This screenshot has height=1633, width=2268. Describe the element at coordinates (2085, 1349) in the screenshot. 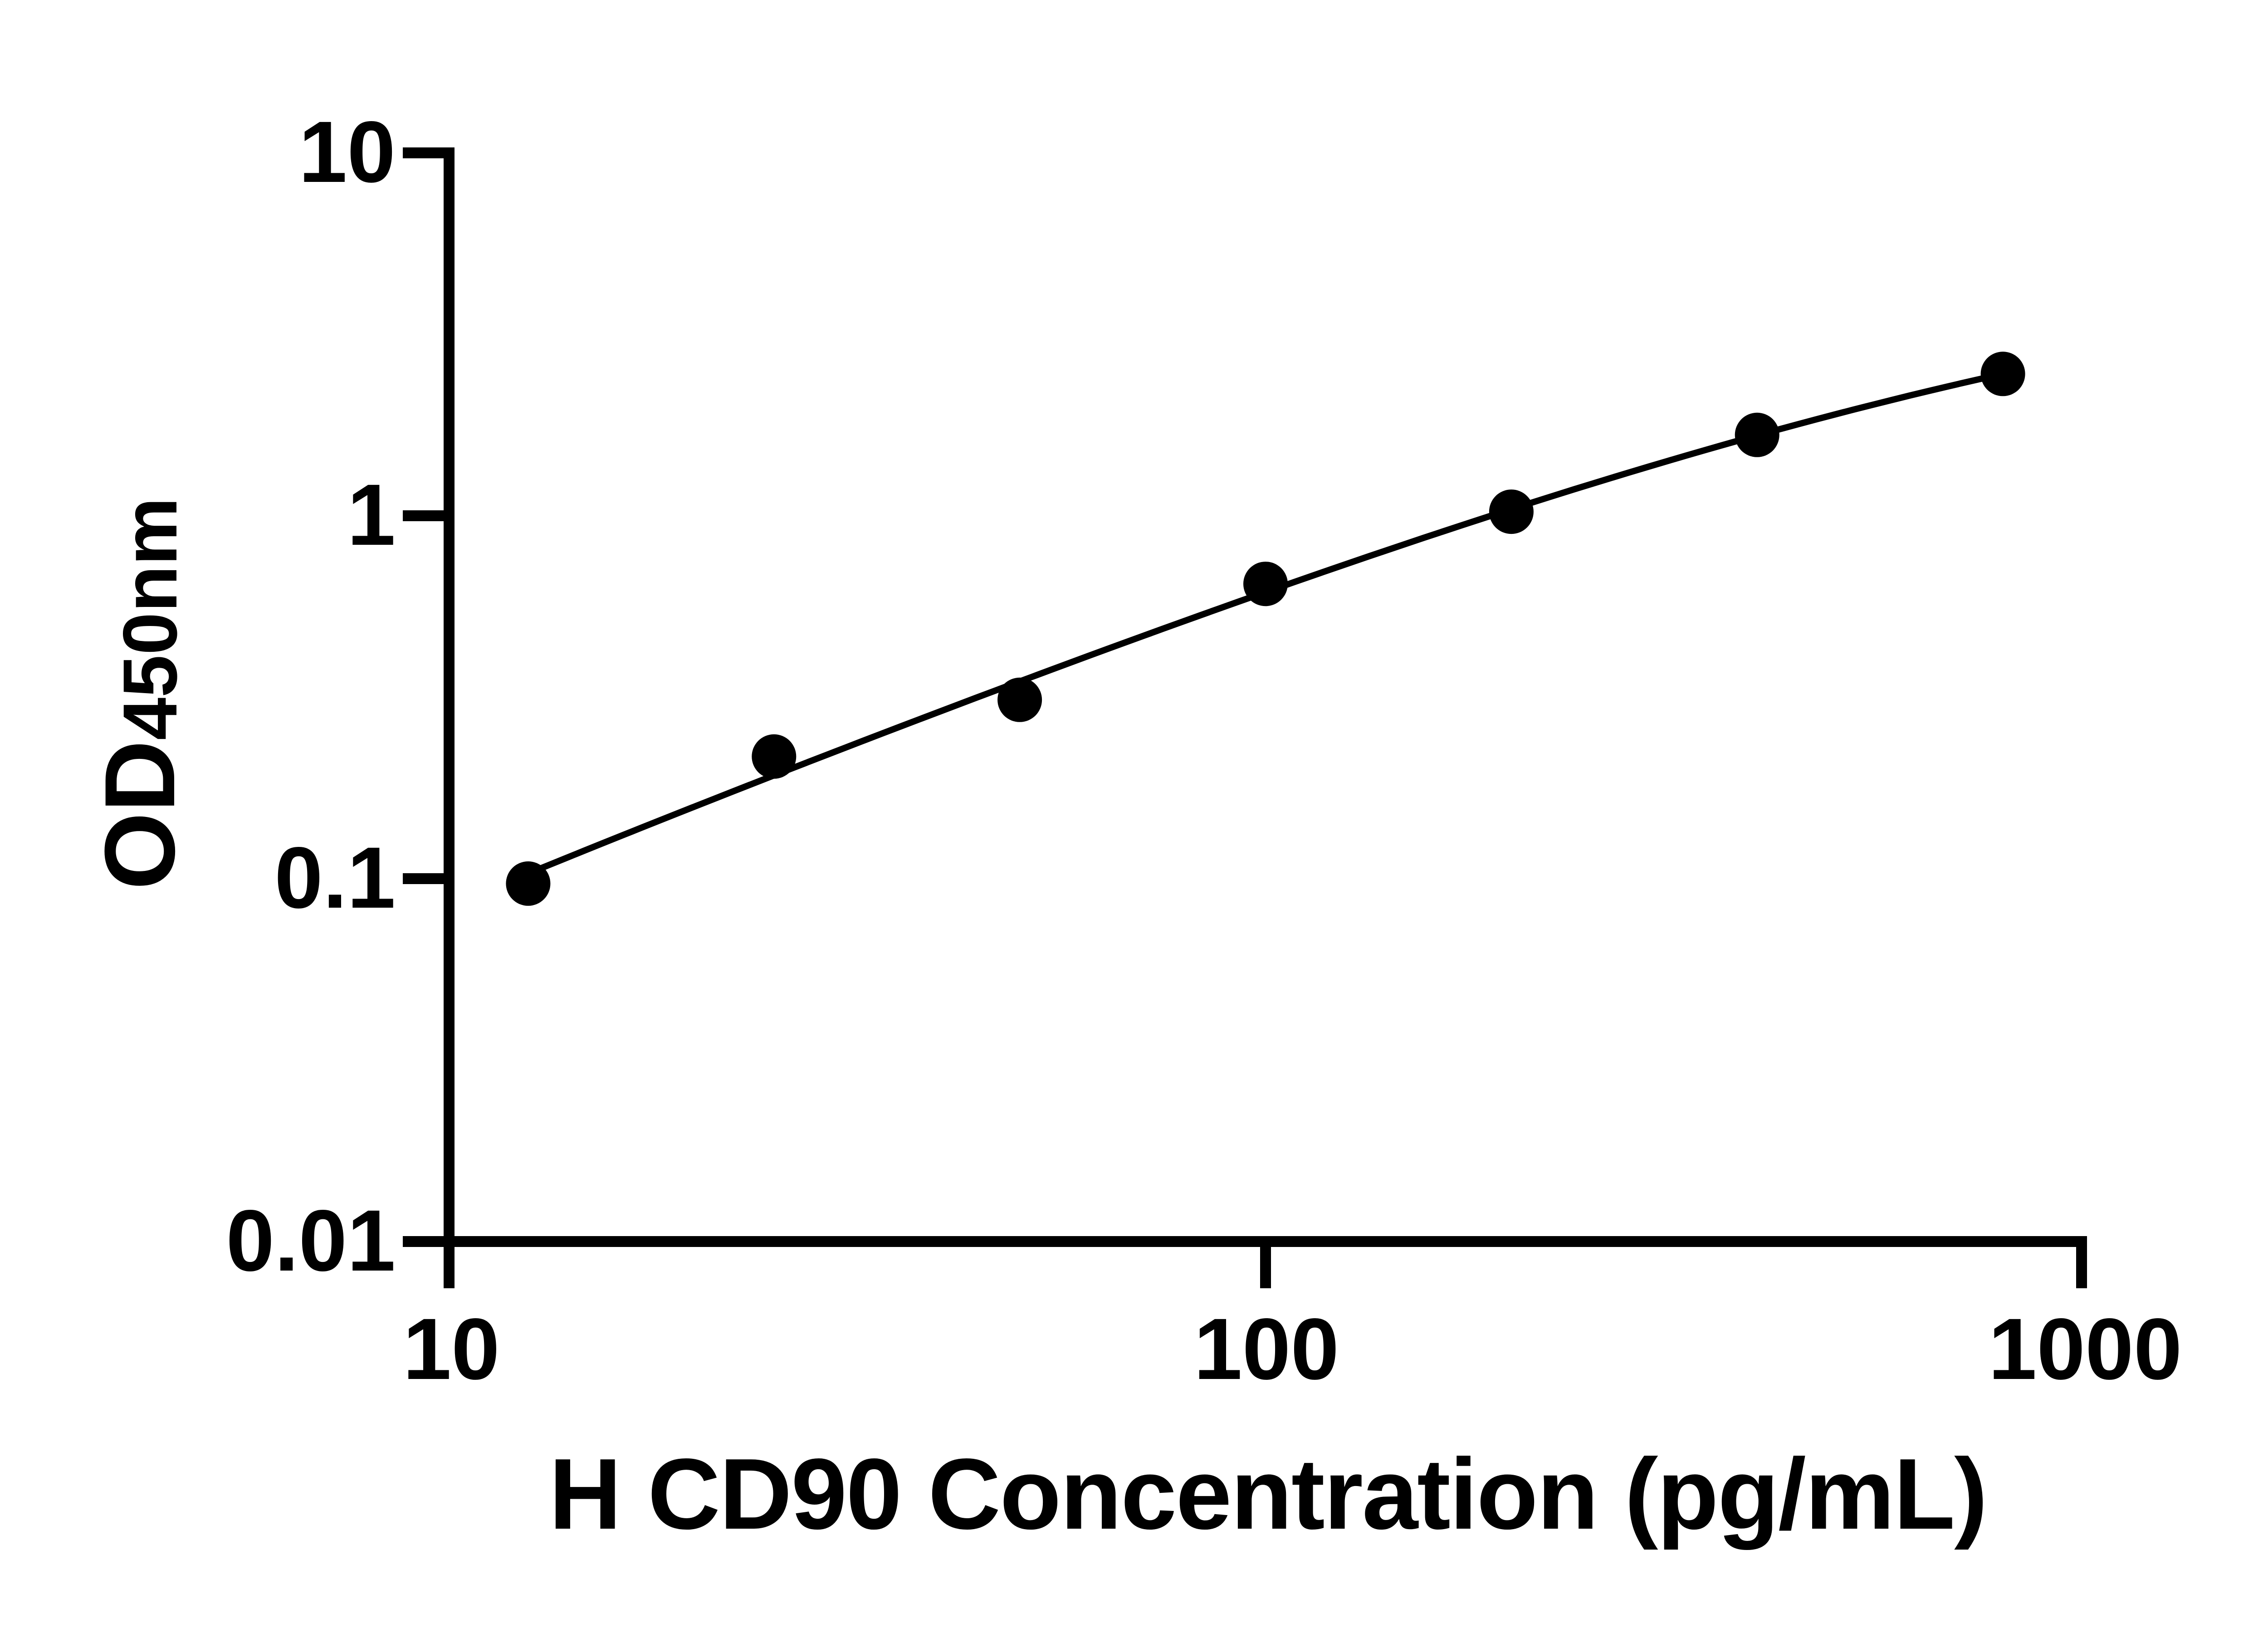

I see `svg-text: 1000` at that location.